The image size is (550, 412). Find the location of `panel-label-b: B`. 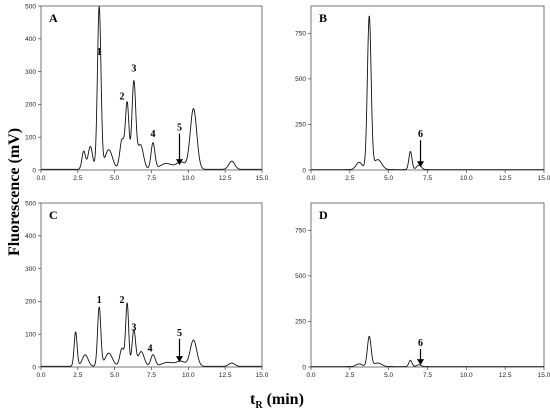

panel-label-b: B is located at coordinates (323, 18).